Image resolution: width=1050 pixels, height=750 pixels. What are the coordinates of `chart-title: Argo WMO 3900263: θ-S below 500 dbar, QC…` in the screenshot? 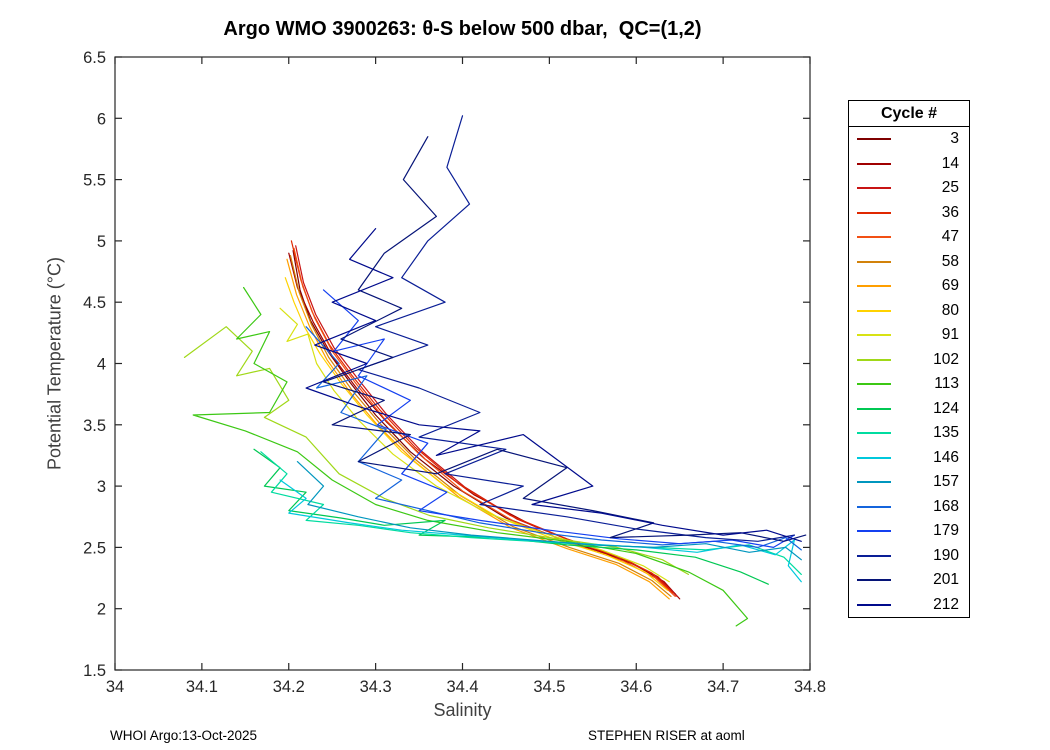 It's located at (462, 29).